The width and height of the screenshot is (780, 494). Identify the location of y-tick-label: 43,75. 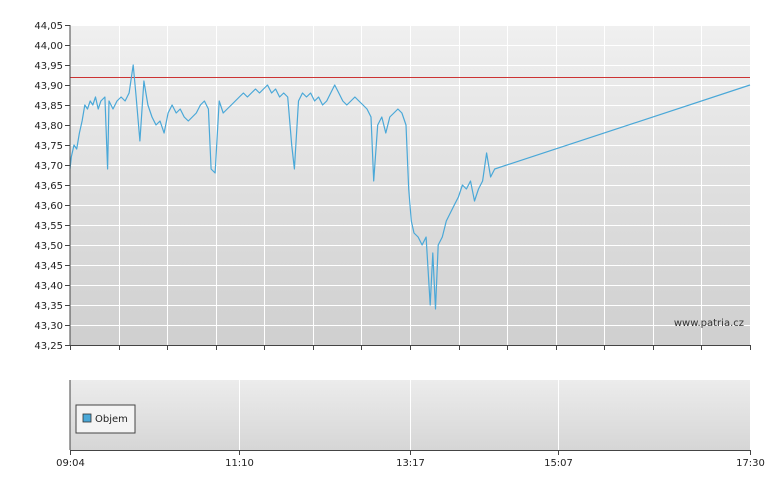
(48, 146).